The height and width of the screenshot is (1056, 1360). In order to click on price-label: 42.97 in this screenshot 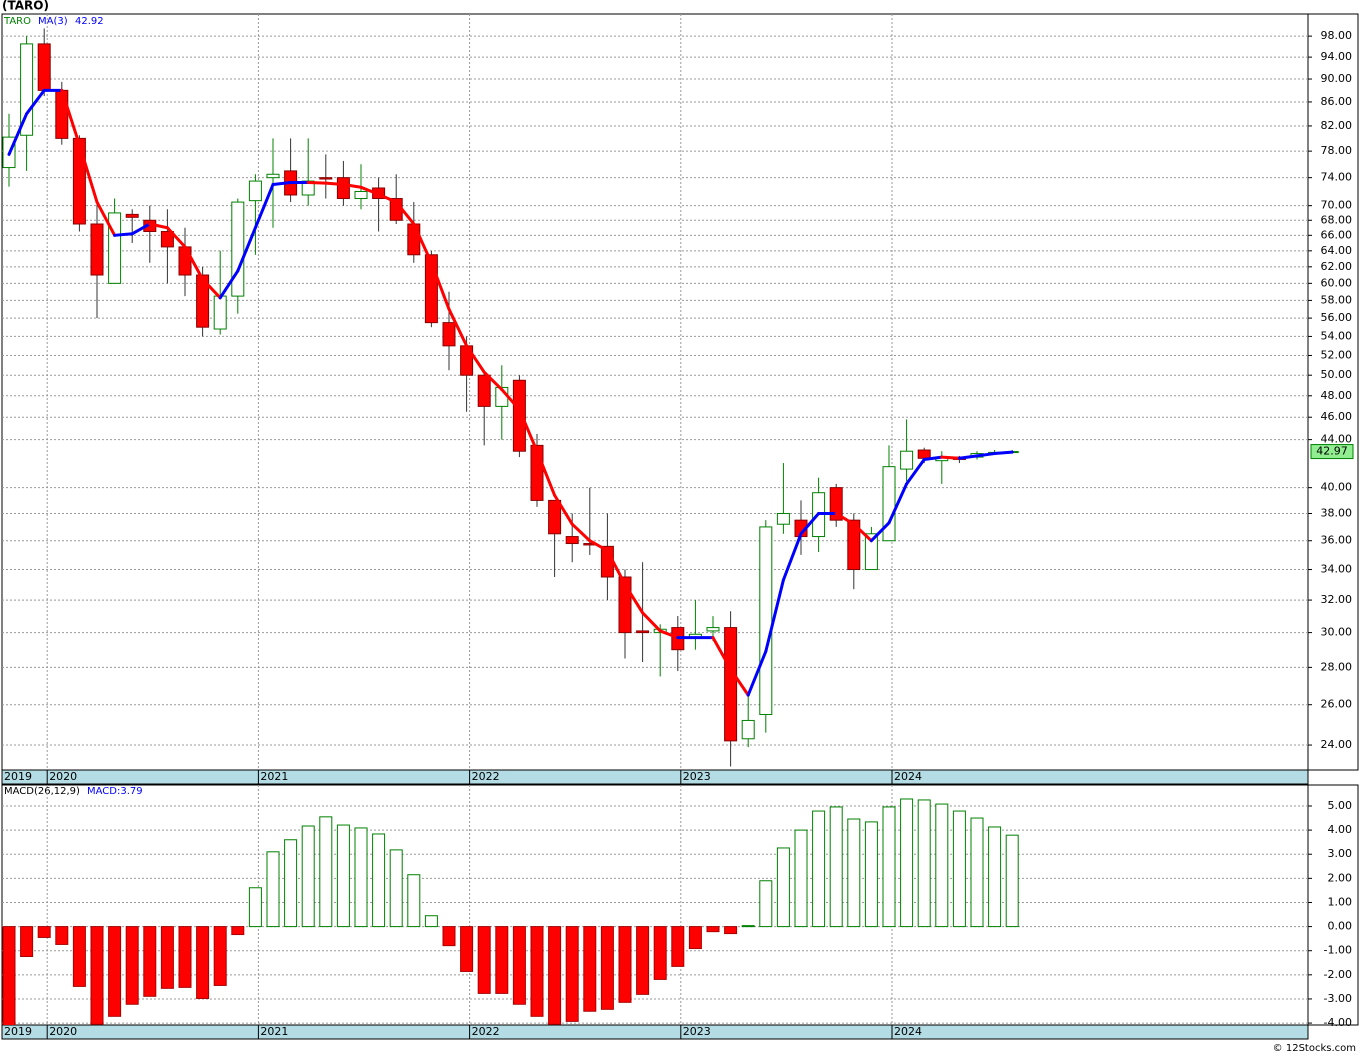, I will do `click(1332, 451)`.